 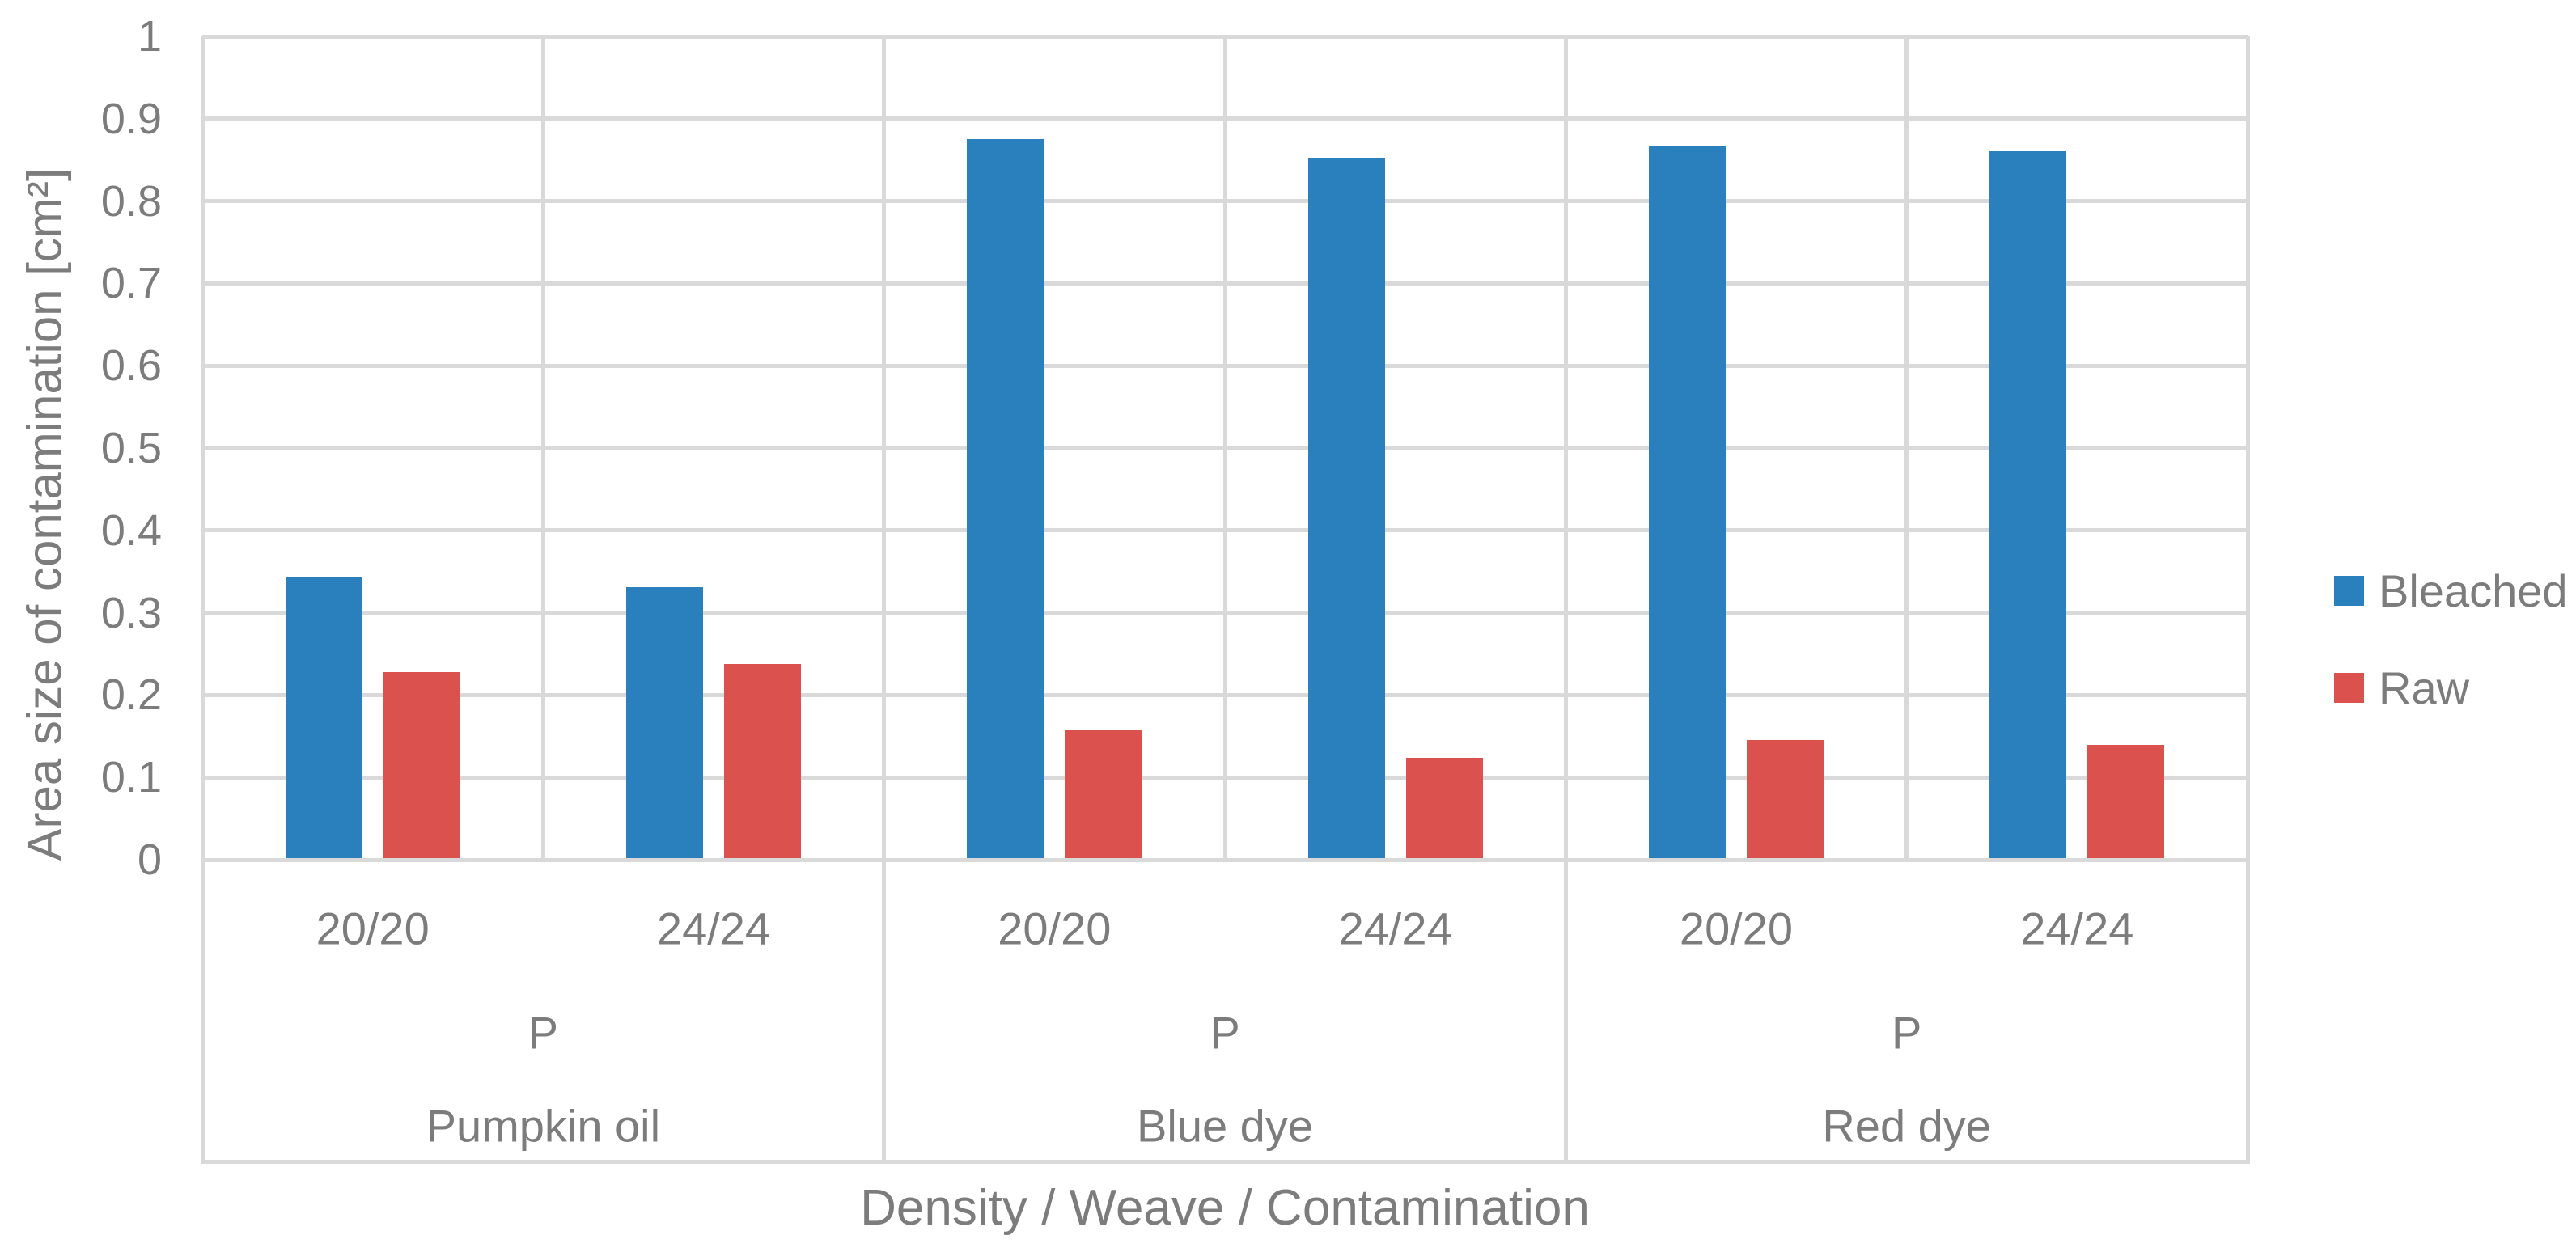 I want to click on y-tick-label: 1, so click(x=149, y=36).